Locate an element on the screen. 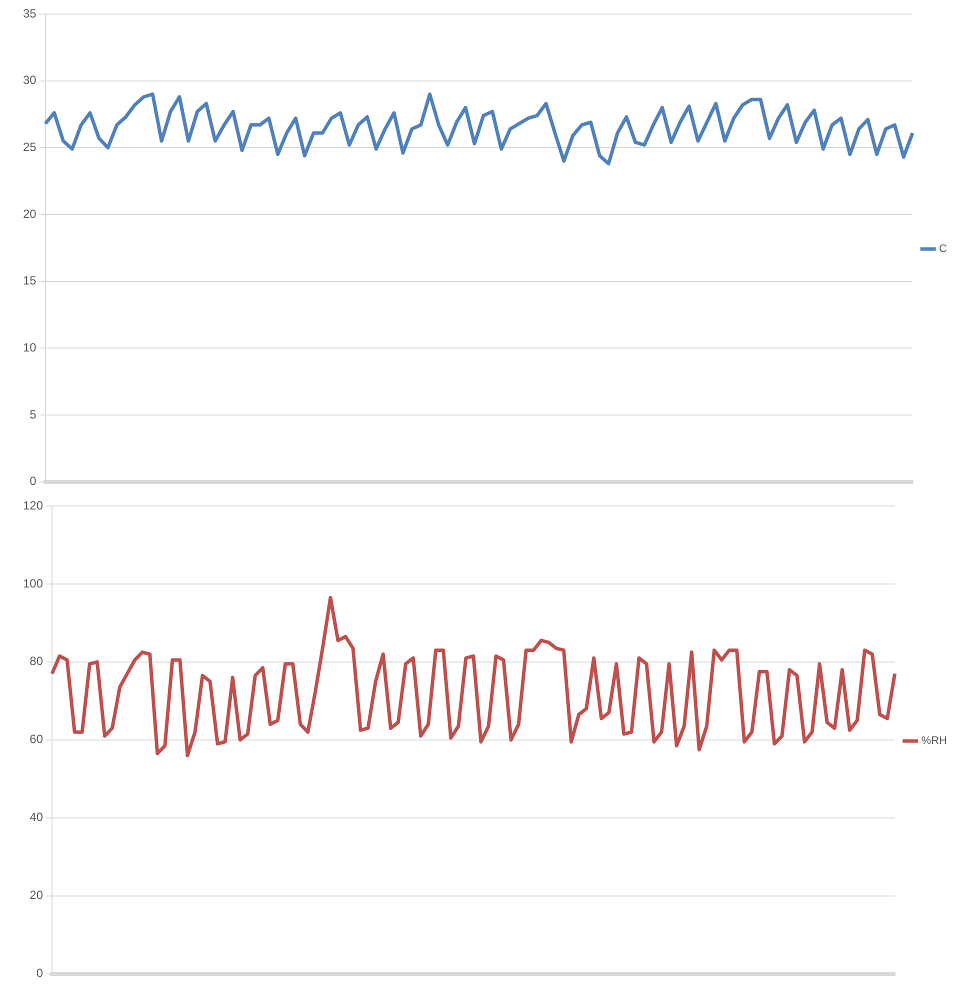 The image size is (967, 985). legend-label: C is located at coordinates (943, 249).